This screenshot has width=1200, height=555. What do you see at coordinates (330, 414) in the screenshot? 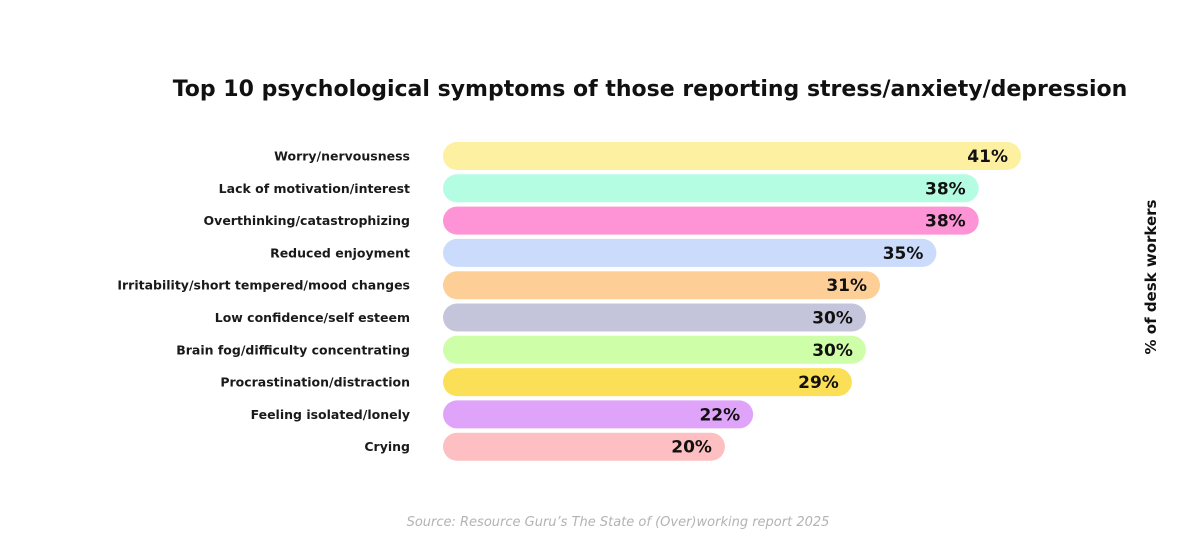
I see `category-label: Feeling isolated/lonely` at bounding box center [330, 414].